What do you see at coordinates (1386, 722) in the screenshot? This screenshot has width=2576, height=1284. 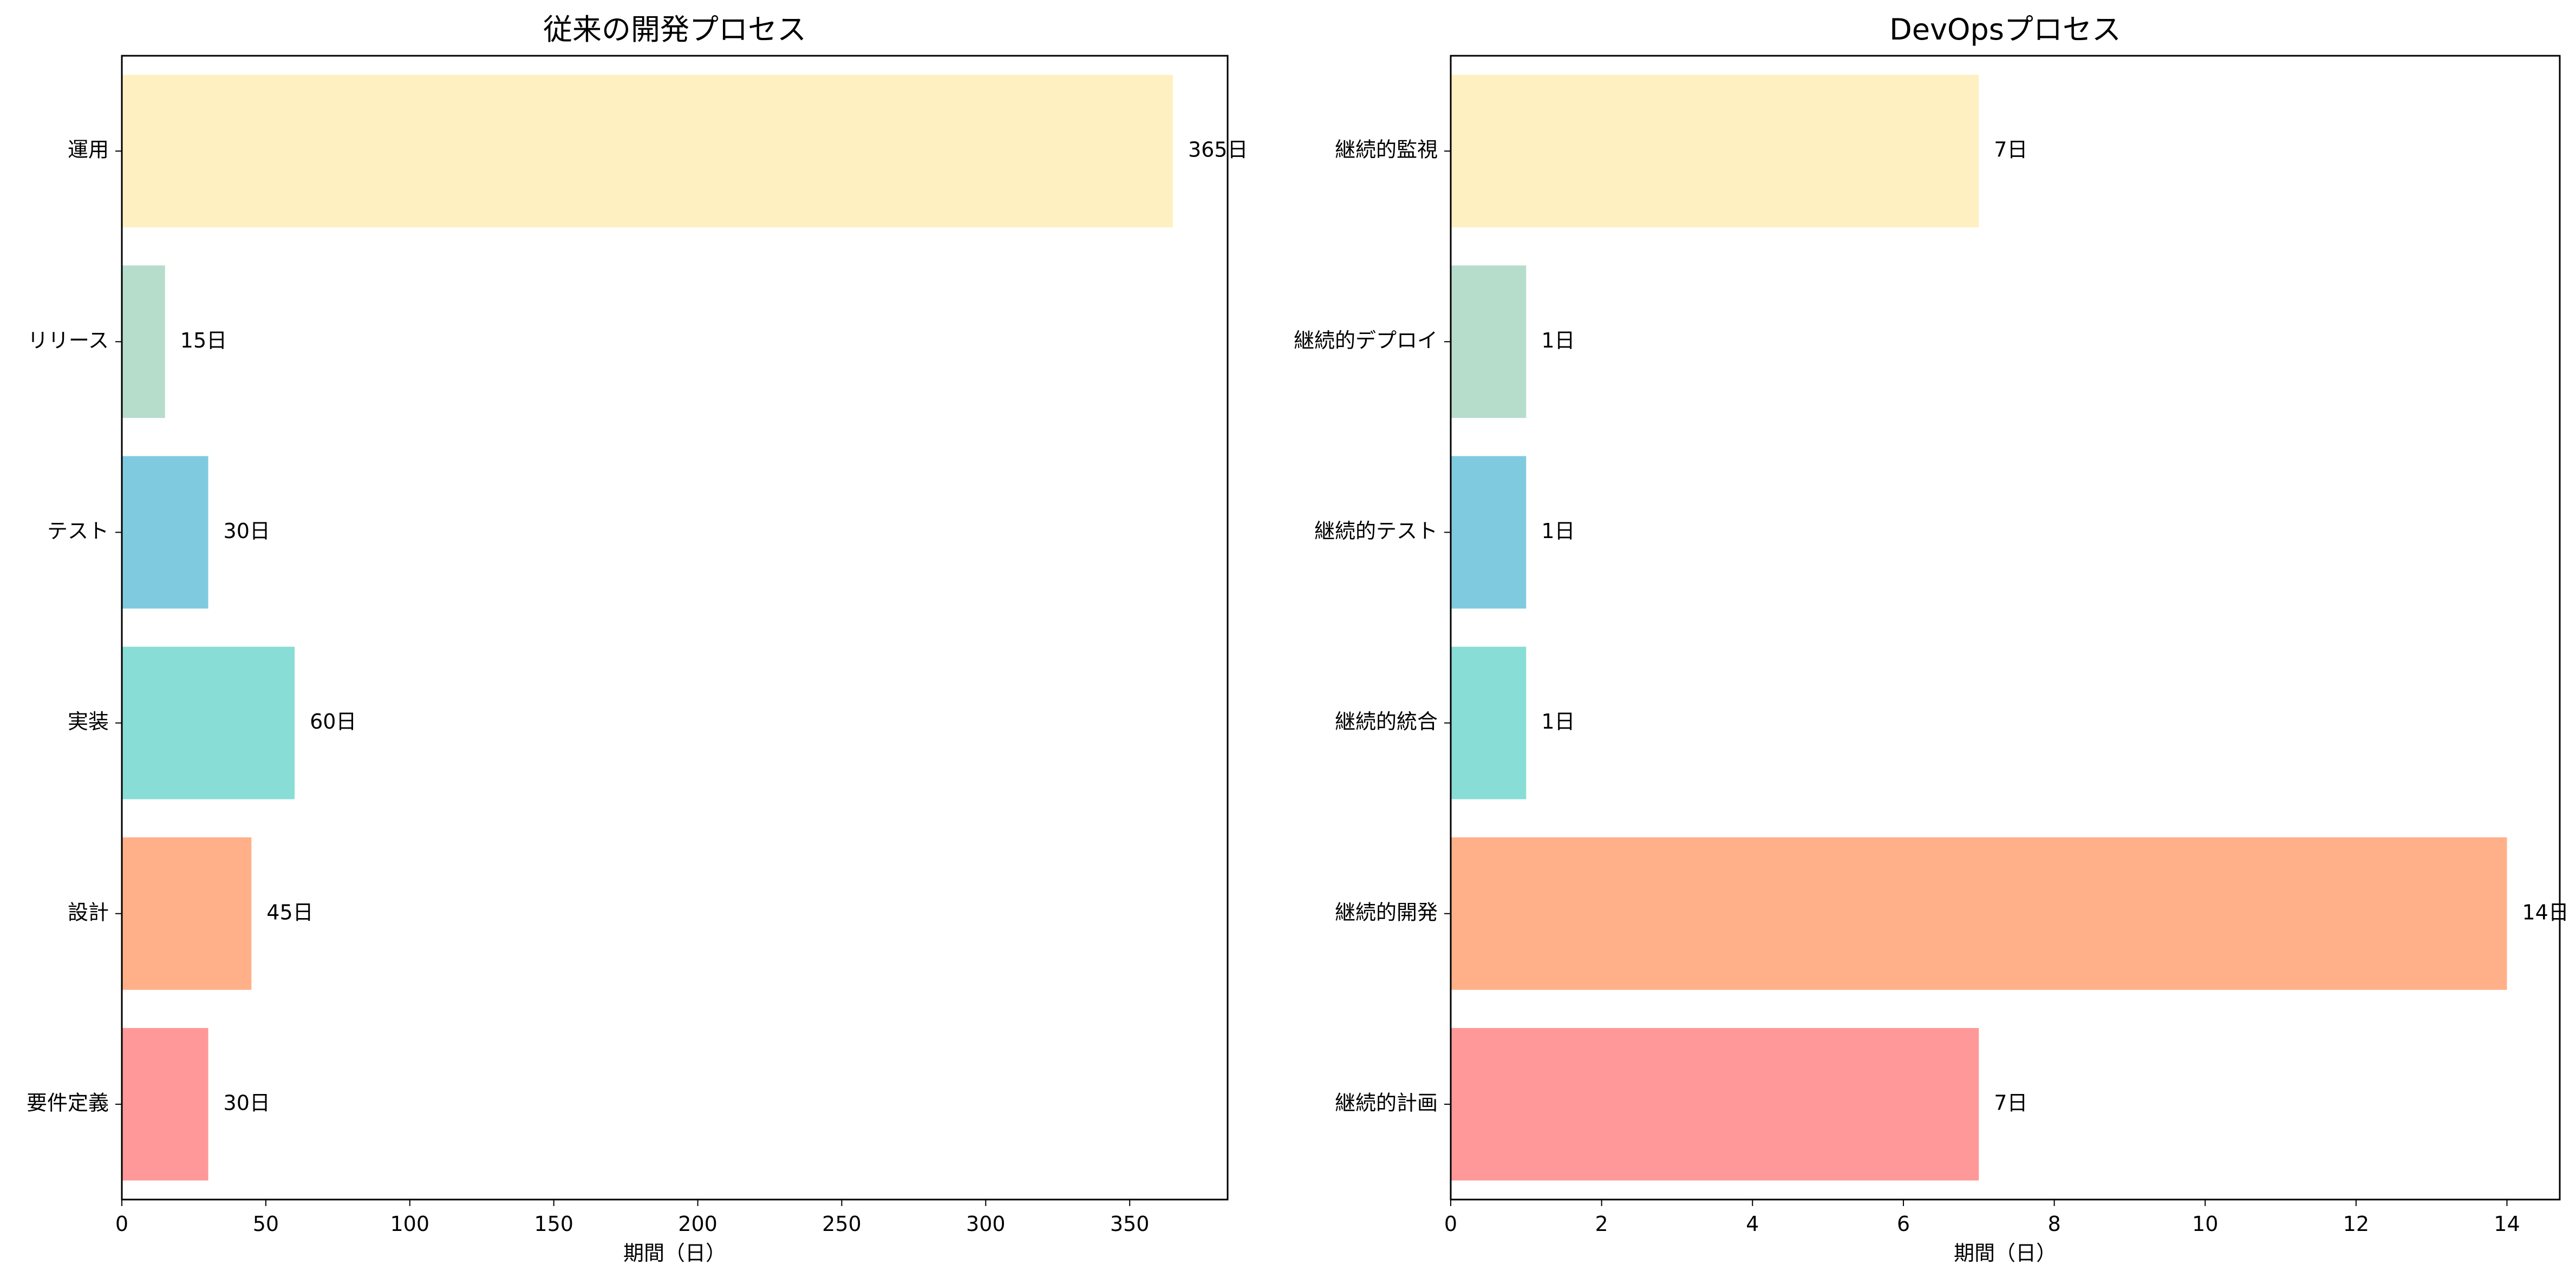 I see `y-tick-label: 継続的統合` at bounding box center [1386, 722].